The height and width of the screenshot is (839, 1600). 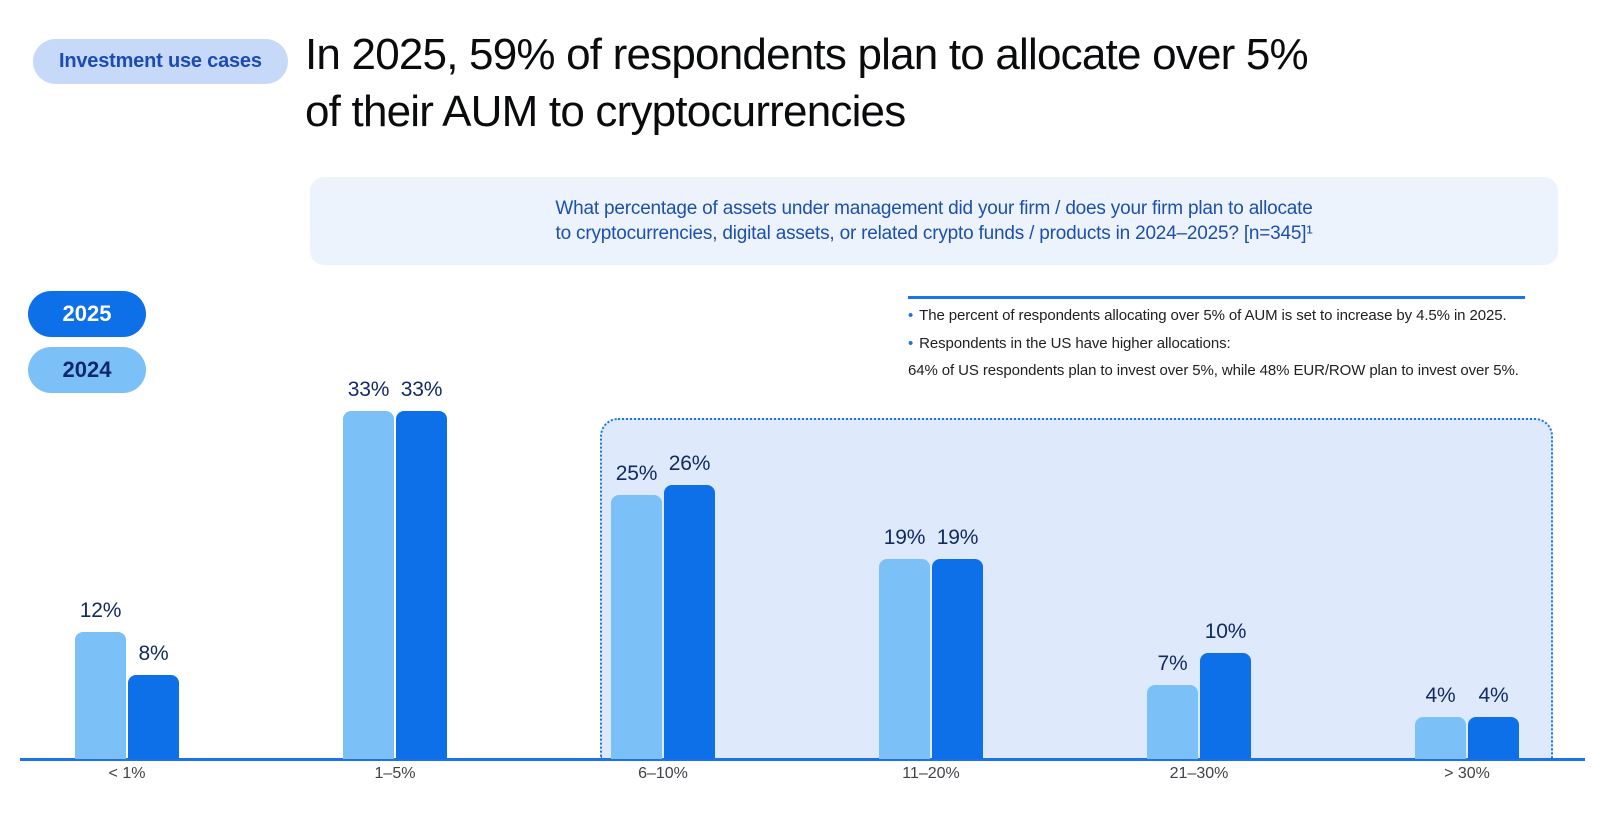 What do you see at coordinates (1199, 773) in the screenshot?
I see `category-label-4: 21–30%` at bounding box center [1199, 773].